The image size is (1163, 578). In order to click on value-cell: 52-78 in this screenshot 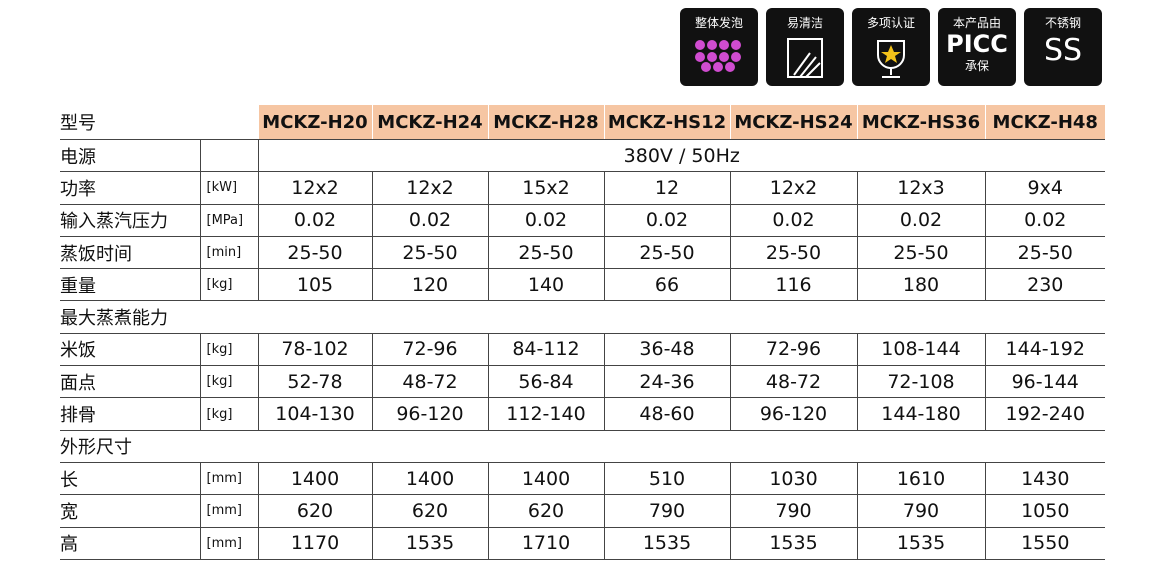, I will do `click(314, 382)`.